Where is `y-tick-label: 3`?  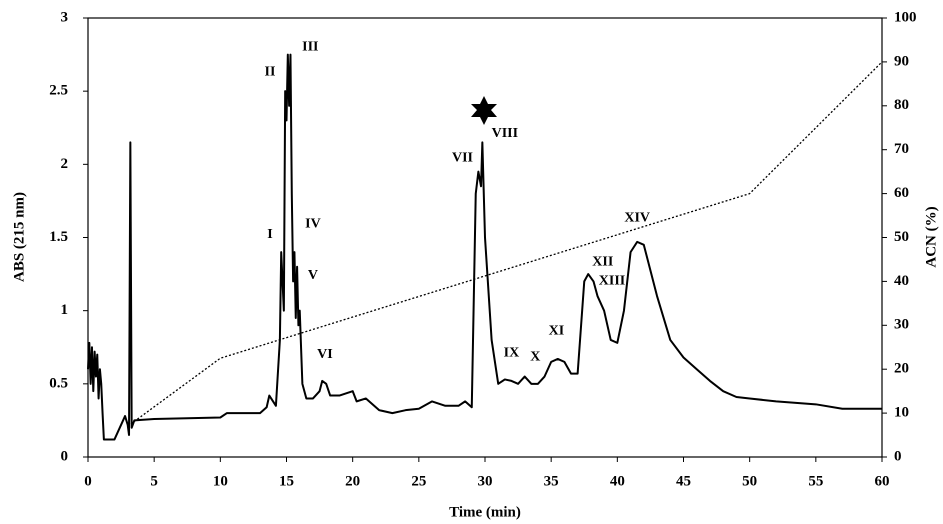
y-tick-label: 3 is located at coordinates (65, 17).